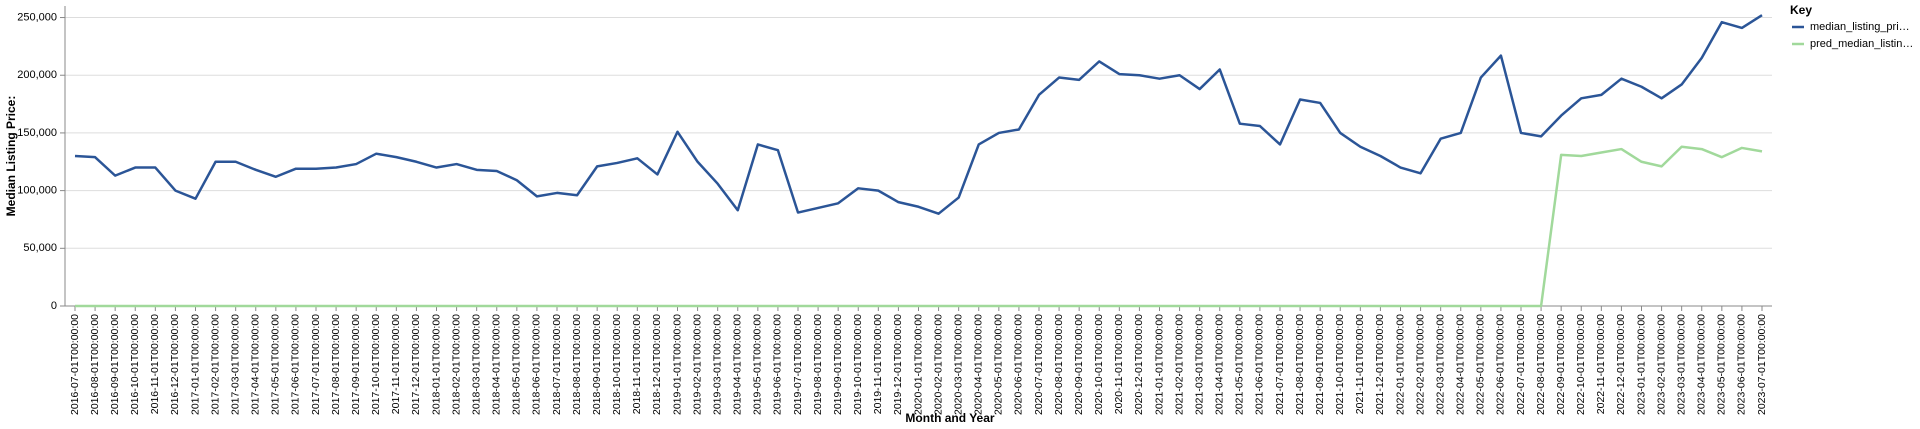 The image size is (1920, 429). What do you see at coordinates (316, 364) in the screenshot?
I see `x-tick-label: 2017-07-01T00:00:00` at bounding box center [316, 364].